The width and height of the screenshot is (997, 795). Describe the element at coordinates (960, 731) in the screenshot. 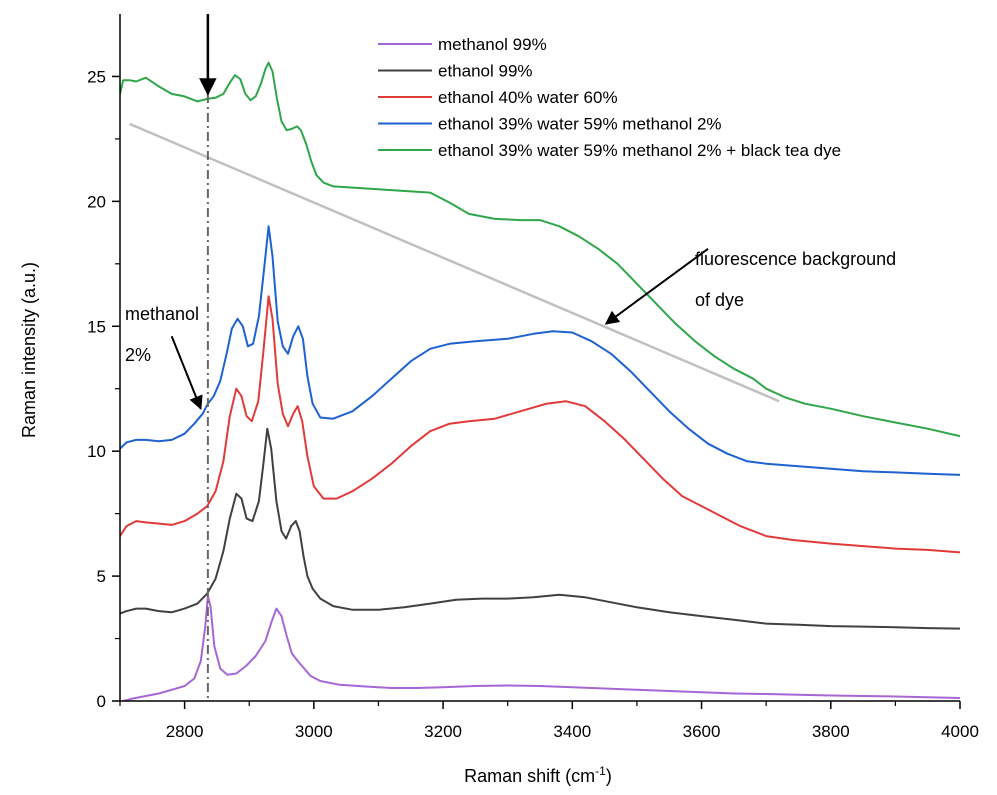

I see `x-tick-label-4000: 4000` at that location.